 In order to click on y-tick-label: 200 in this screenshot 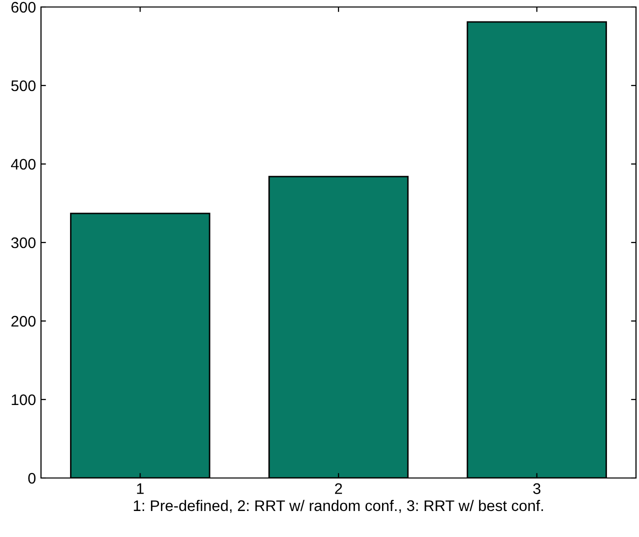, I will do `click(23, 321)`.